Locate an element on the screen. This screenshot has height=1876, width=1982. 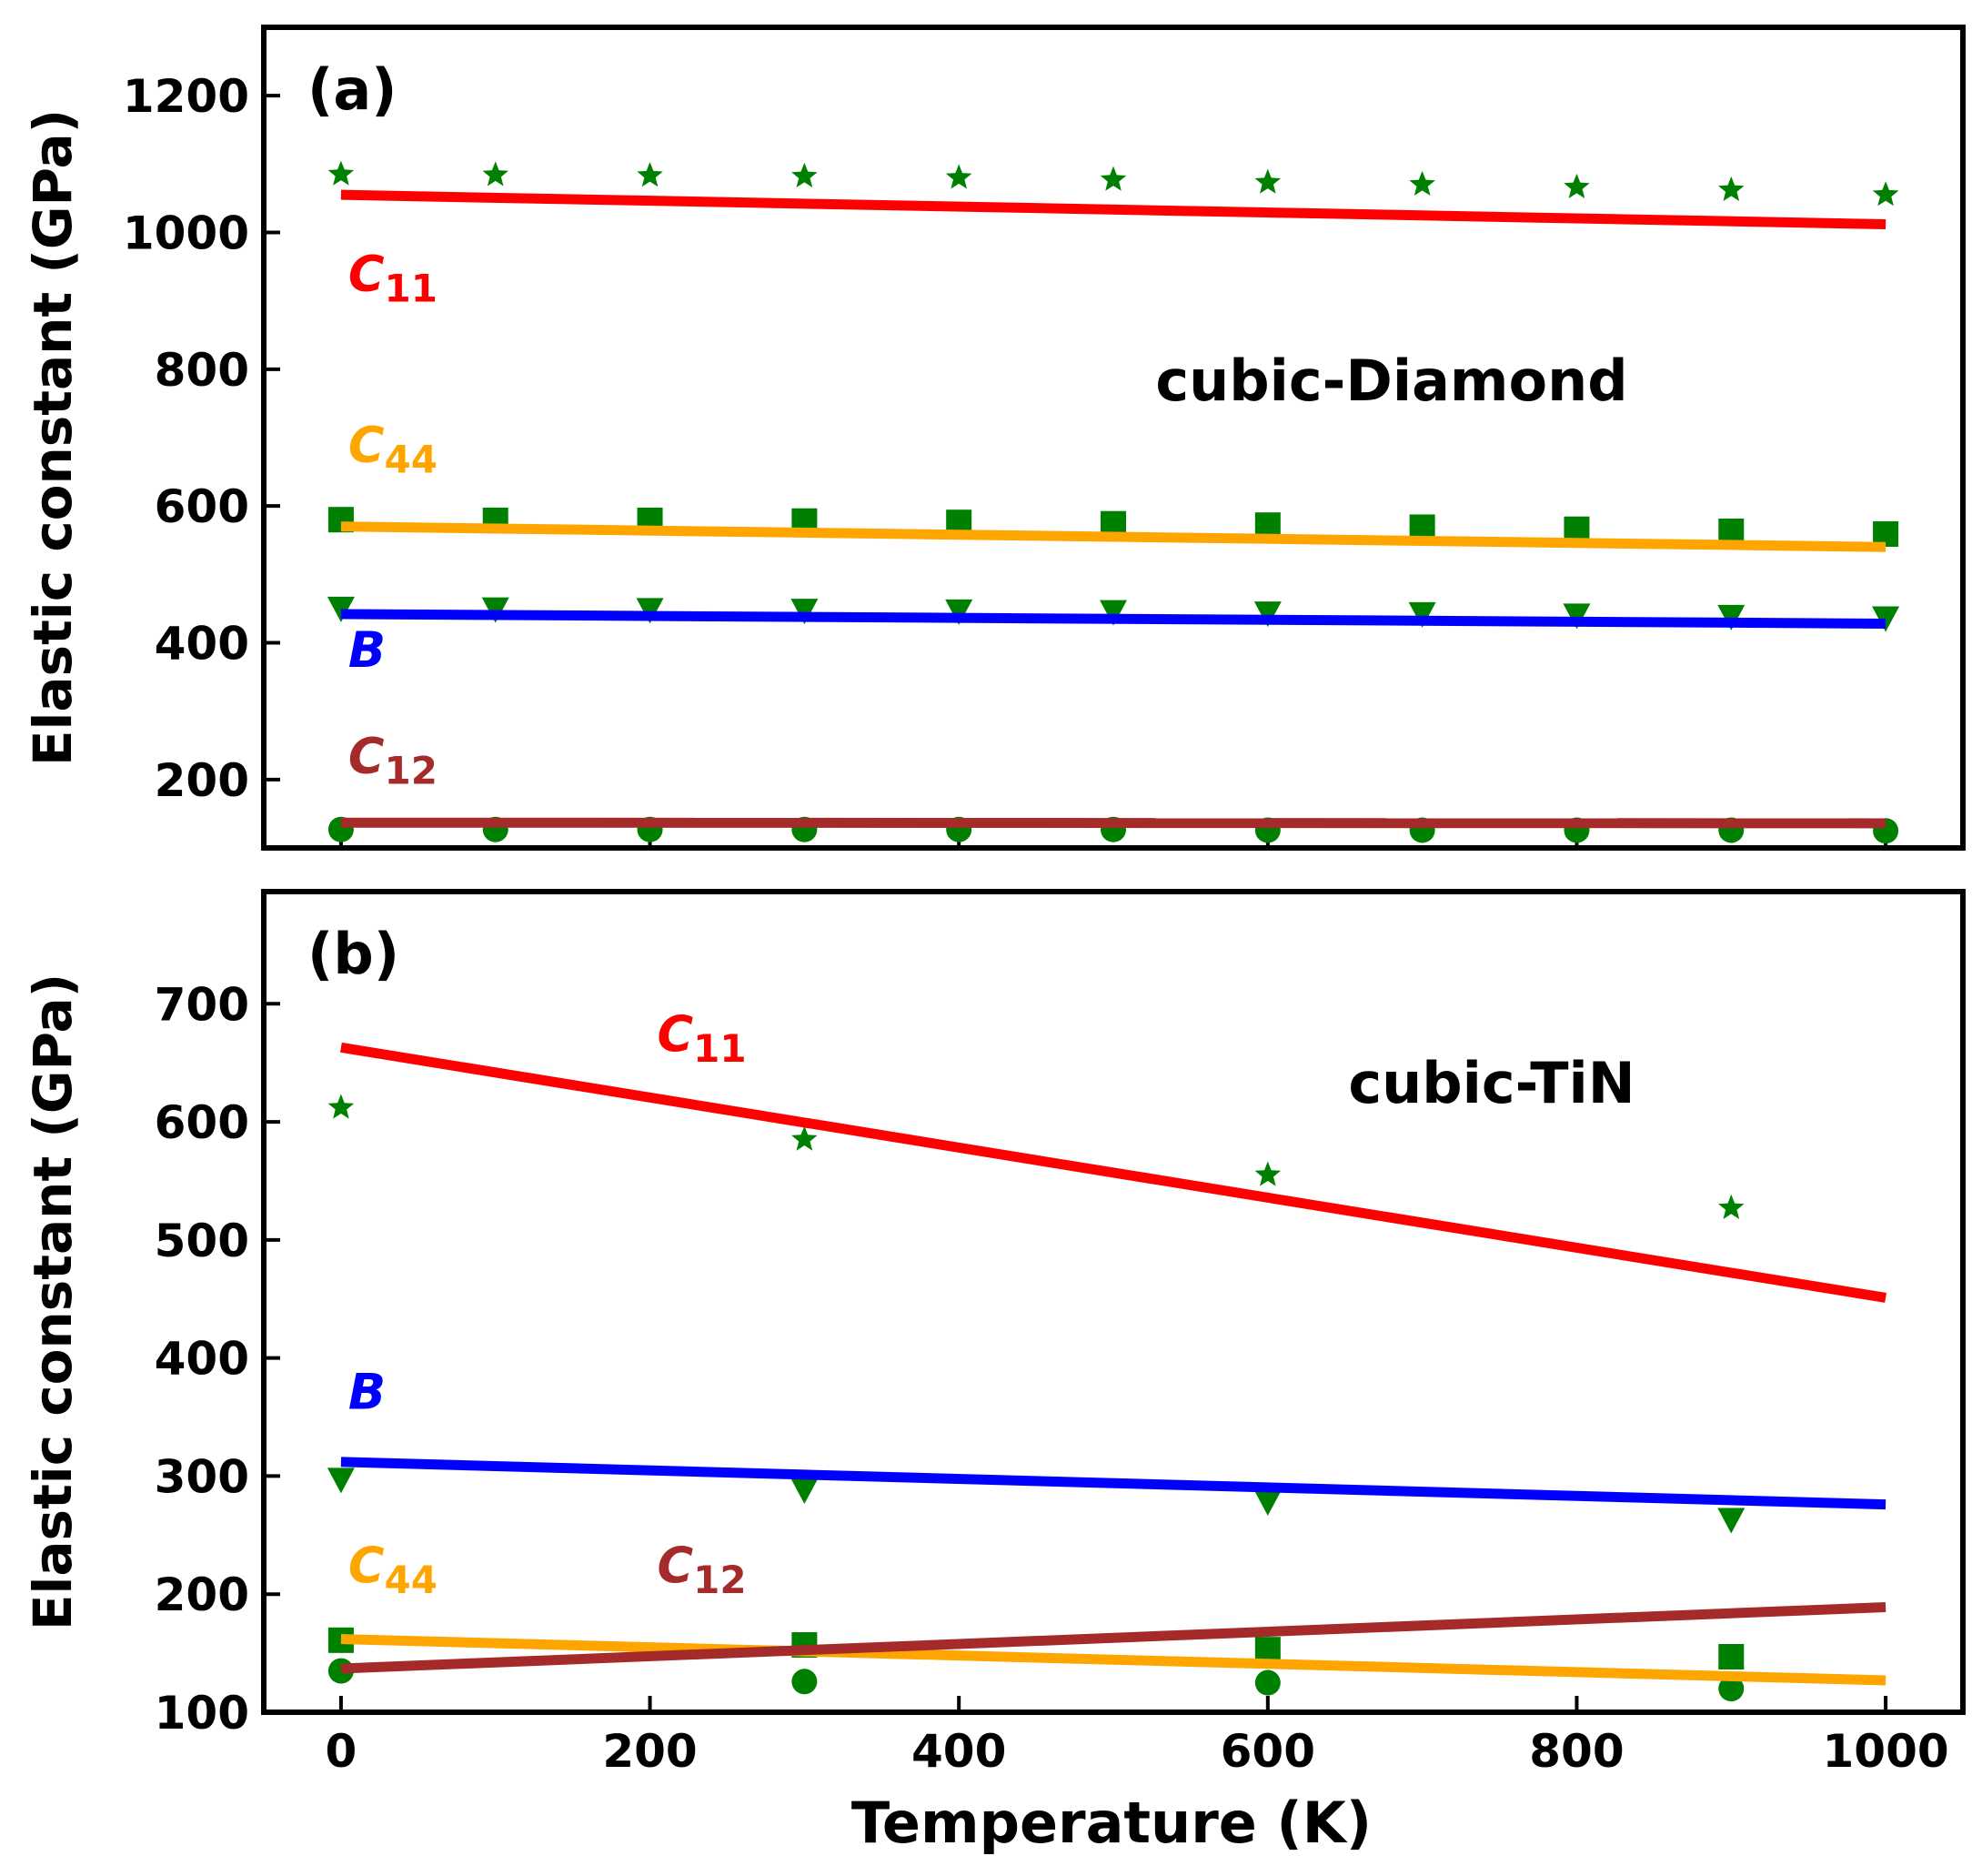
panel-b-y-tick-label: 400 is located at coordinates (202, 1359).